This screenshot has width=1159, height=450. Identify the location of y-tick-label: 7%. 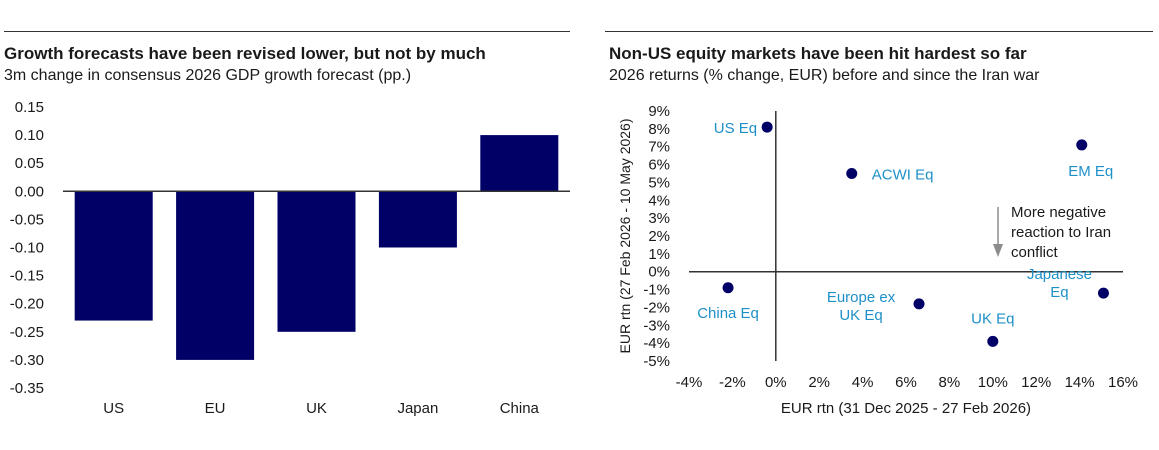
(659, 147).